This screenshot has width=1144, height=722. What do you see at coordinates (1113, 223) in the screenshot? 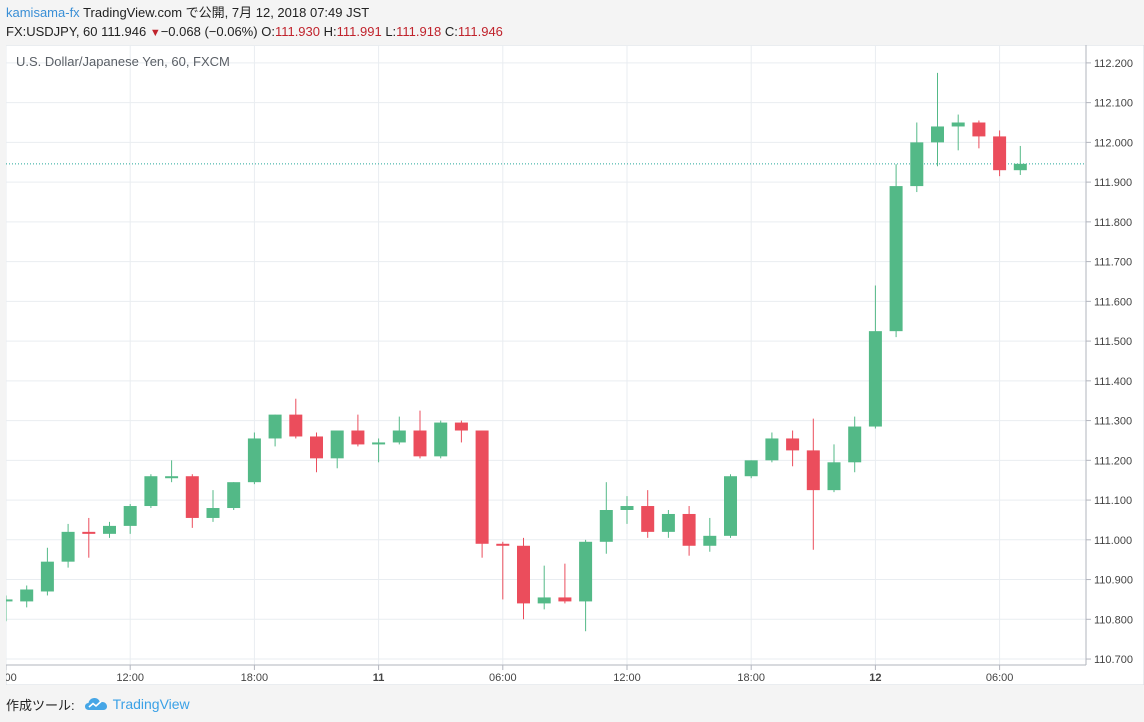
I see `y-tick-label: 111.800` at bounding box center [1113, 223].